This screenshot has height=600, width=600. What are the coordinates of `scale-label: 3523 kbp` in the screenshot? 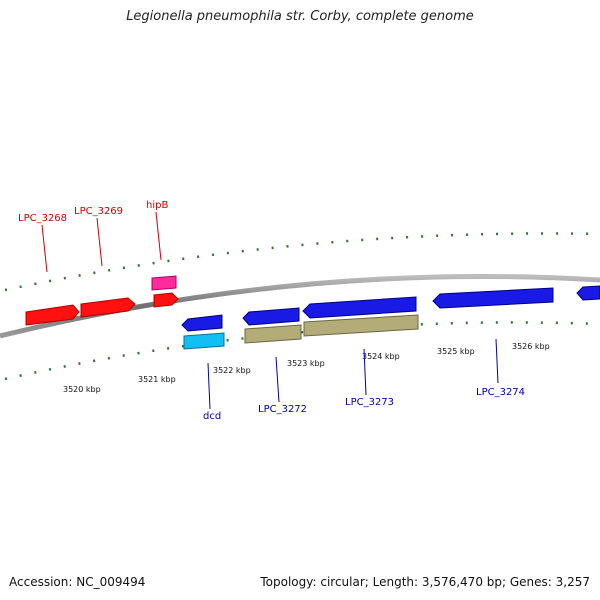 It's located at (306, 363).